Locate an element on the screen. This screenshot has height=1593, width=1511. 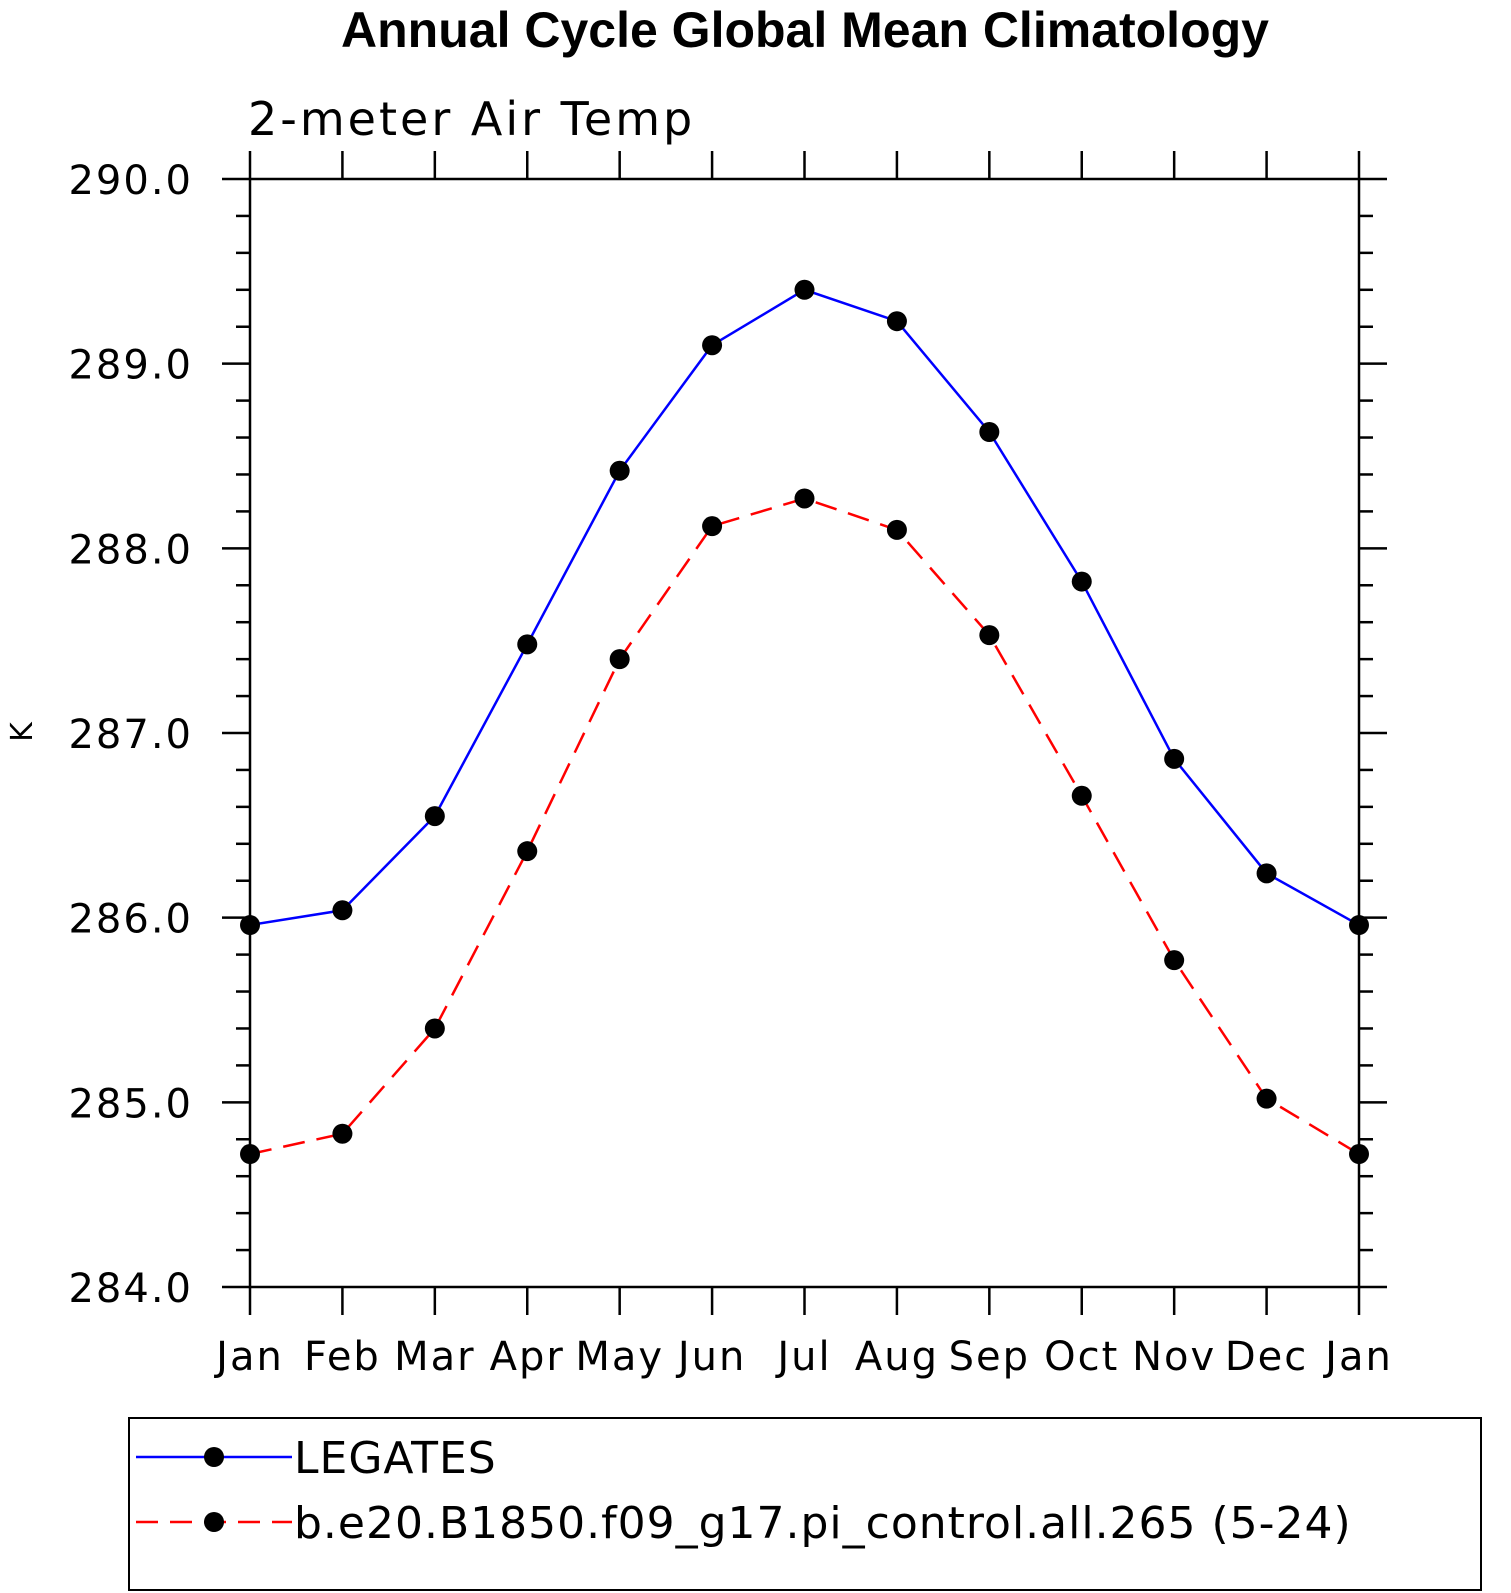
x-tick-label: Aug is located at coordinates (897, 1357).